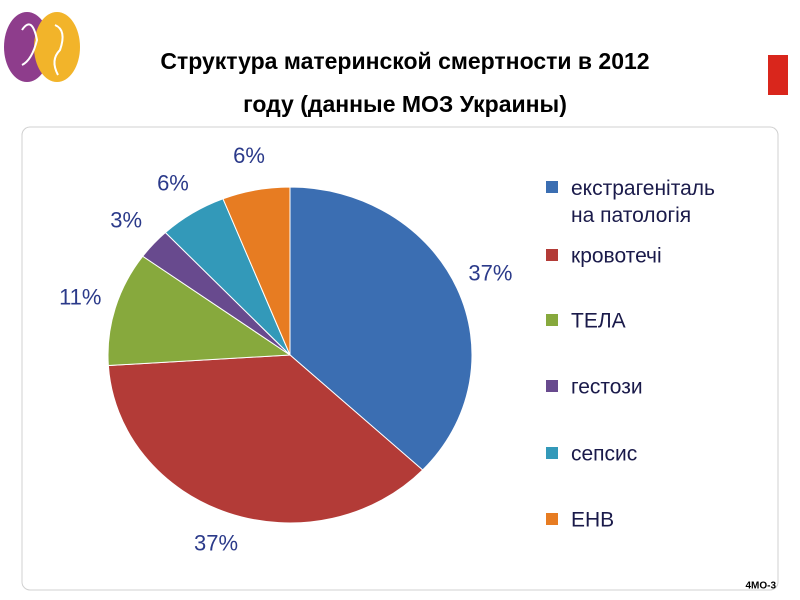 The width and height of the screenshot is (800, 600). What do you see at coordinates (607, 387) in the screenshot?
I see `legend-label: гестози` at bounding box center [607, 387].